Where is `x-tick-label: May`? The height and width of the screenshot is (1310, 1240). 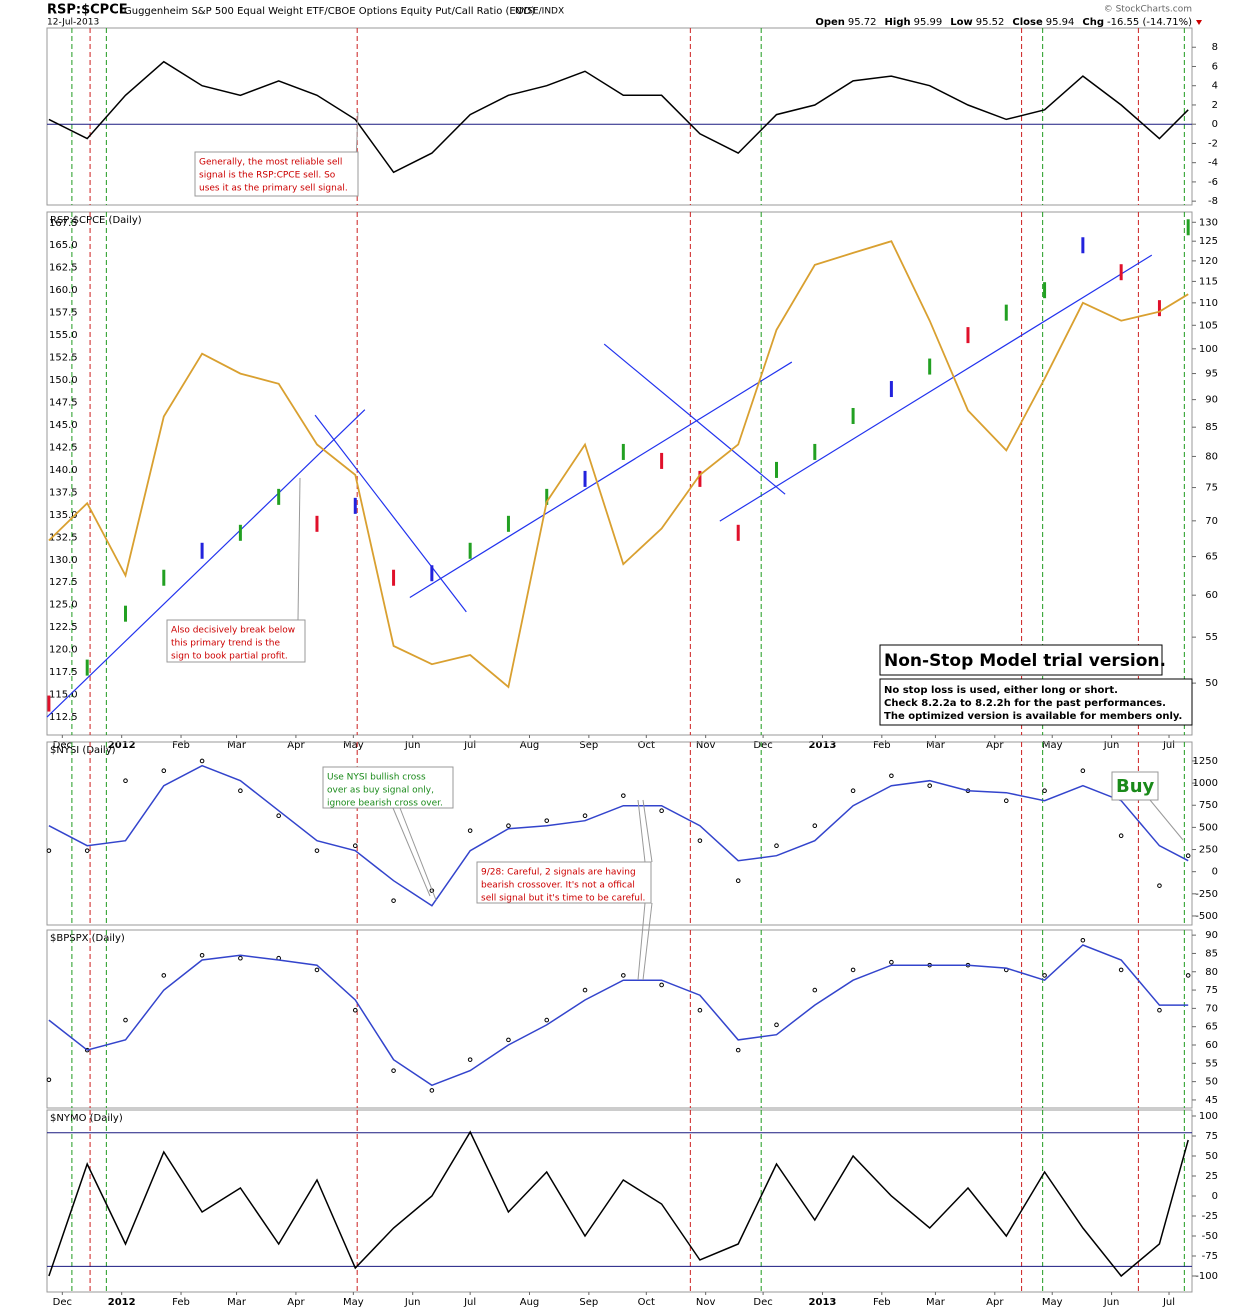 x-tick-label: May is located at coordinates (1052, 1302).